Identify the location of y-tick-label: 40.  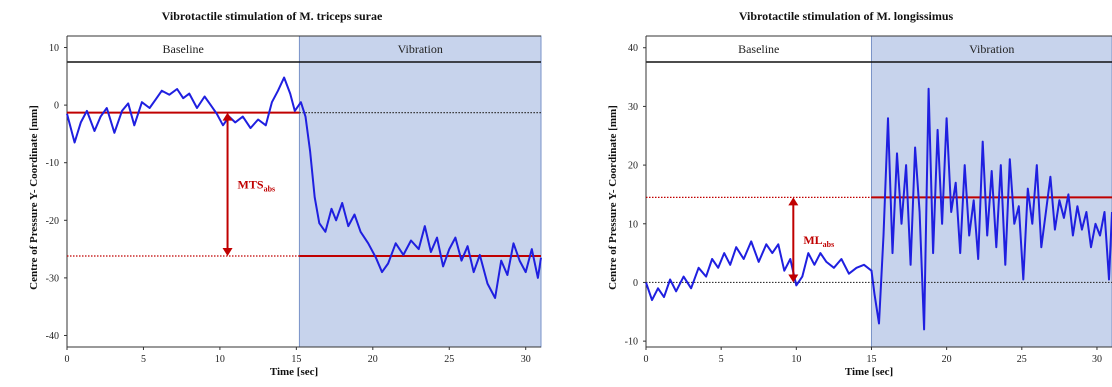
(633, 48).